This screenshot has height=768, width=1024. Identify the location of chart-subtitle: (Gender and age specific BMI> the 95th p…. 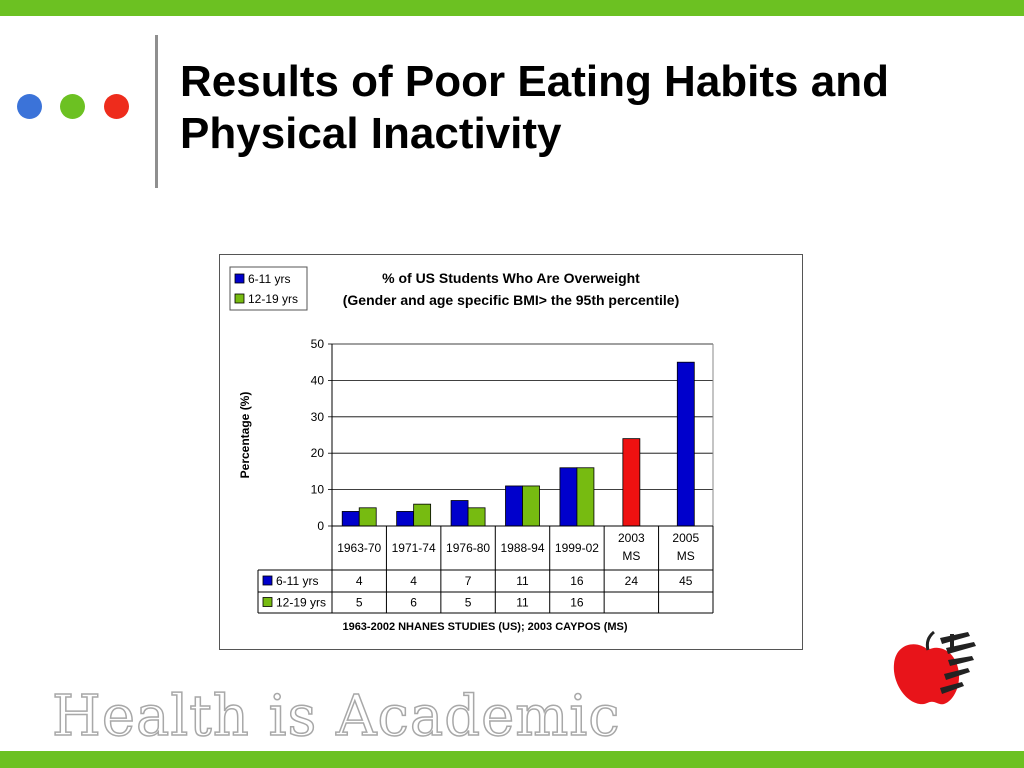
(511, 300).